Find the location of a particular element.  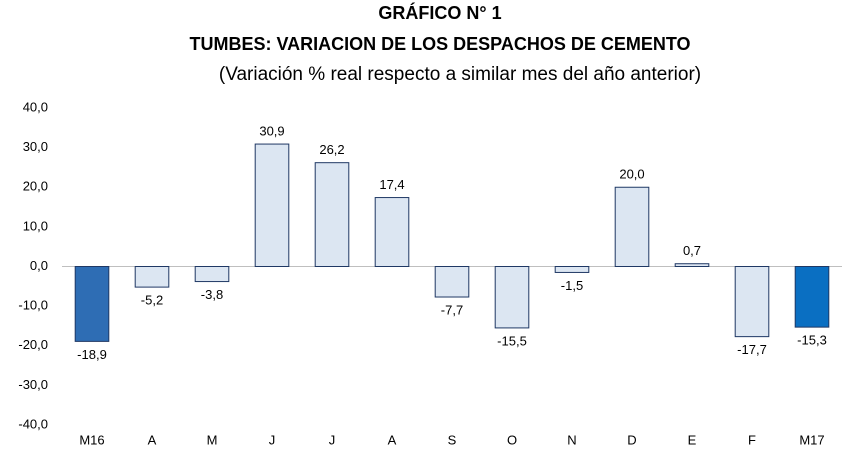

y-tick-label: 0,0 is located at coordinates (39, 265).